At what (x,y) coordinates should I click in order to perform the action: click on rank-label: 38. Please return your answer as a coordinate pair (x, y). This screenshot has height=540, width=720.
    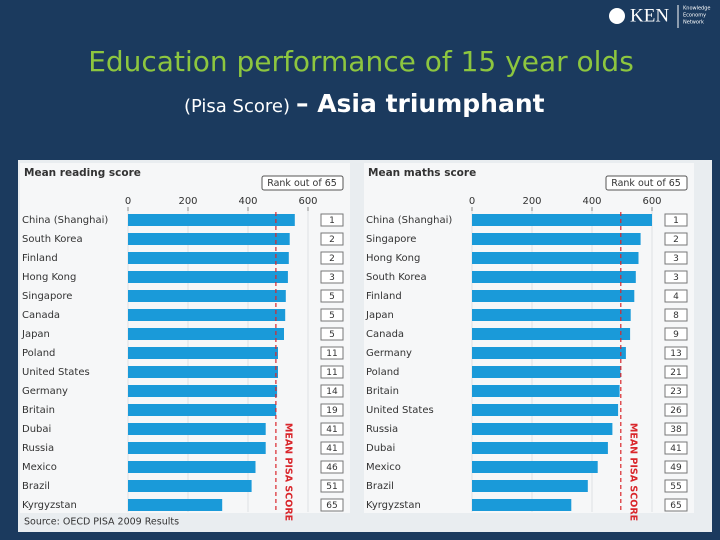
    Looking at the image, I should click on (676, 430).